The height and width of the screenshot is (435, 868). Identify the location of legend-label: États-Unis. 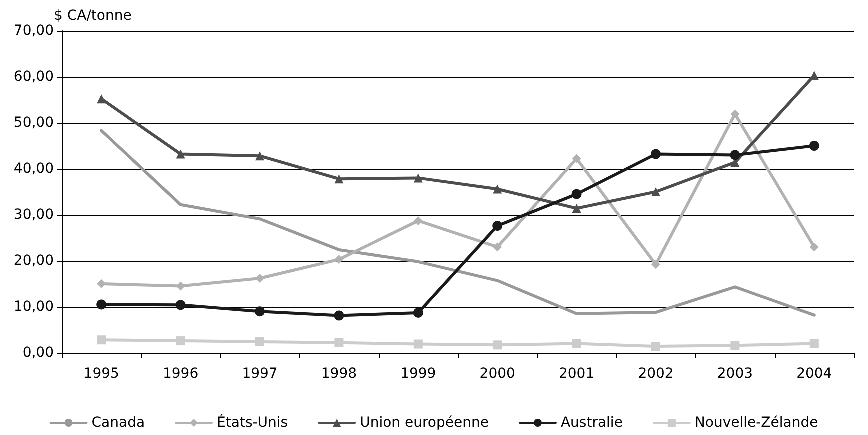
(252, 422).